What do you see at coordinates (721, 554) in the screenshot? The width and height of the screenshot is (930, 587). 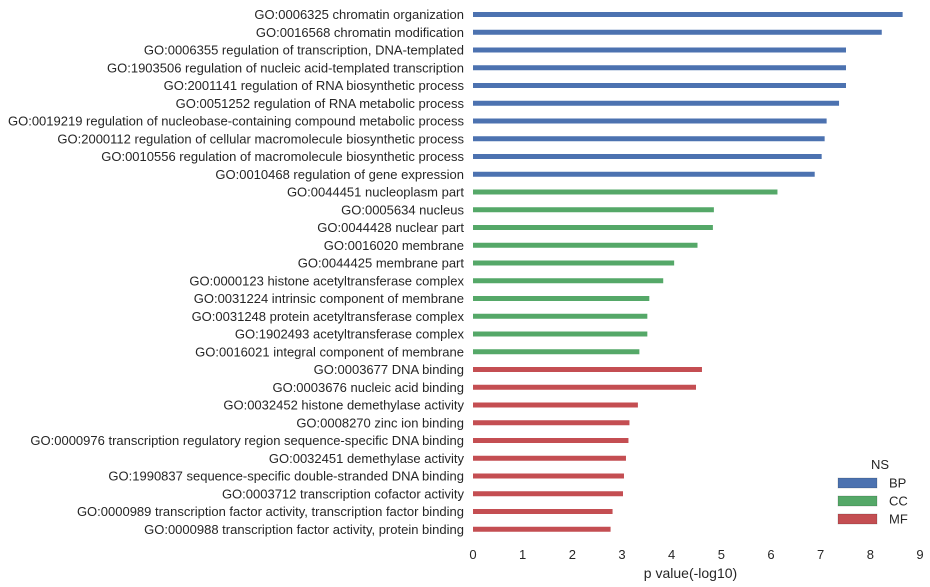 I see `x-tick-label: 5` at bounding box center [721, 554].